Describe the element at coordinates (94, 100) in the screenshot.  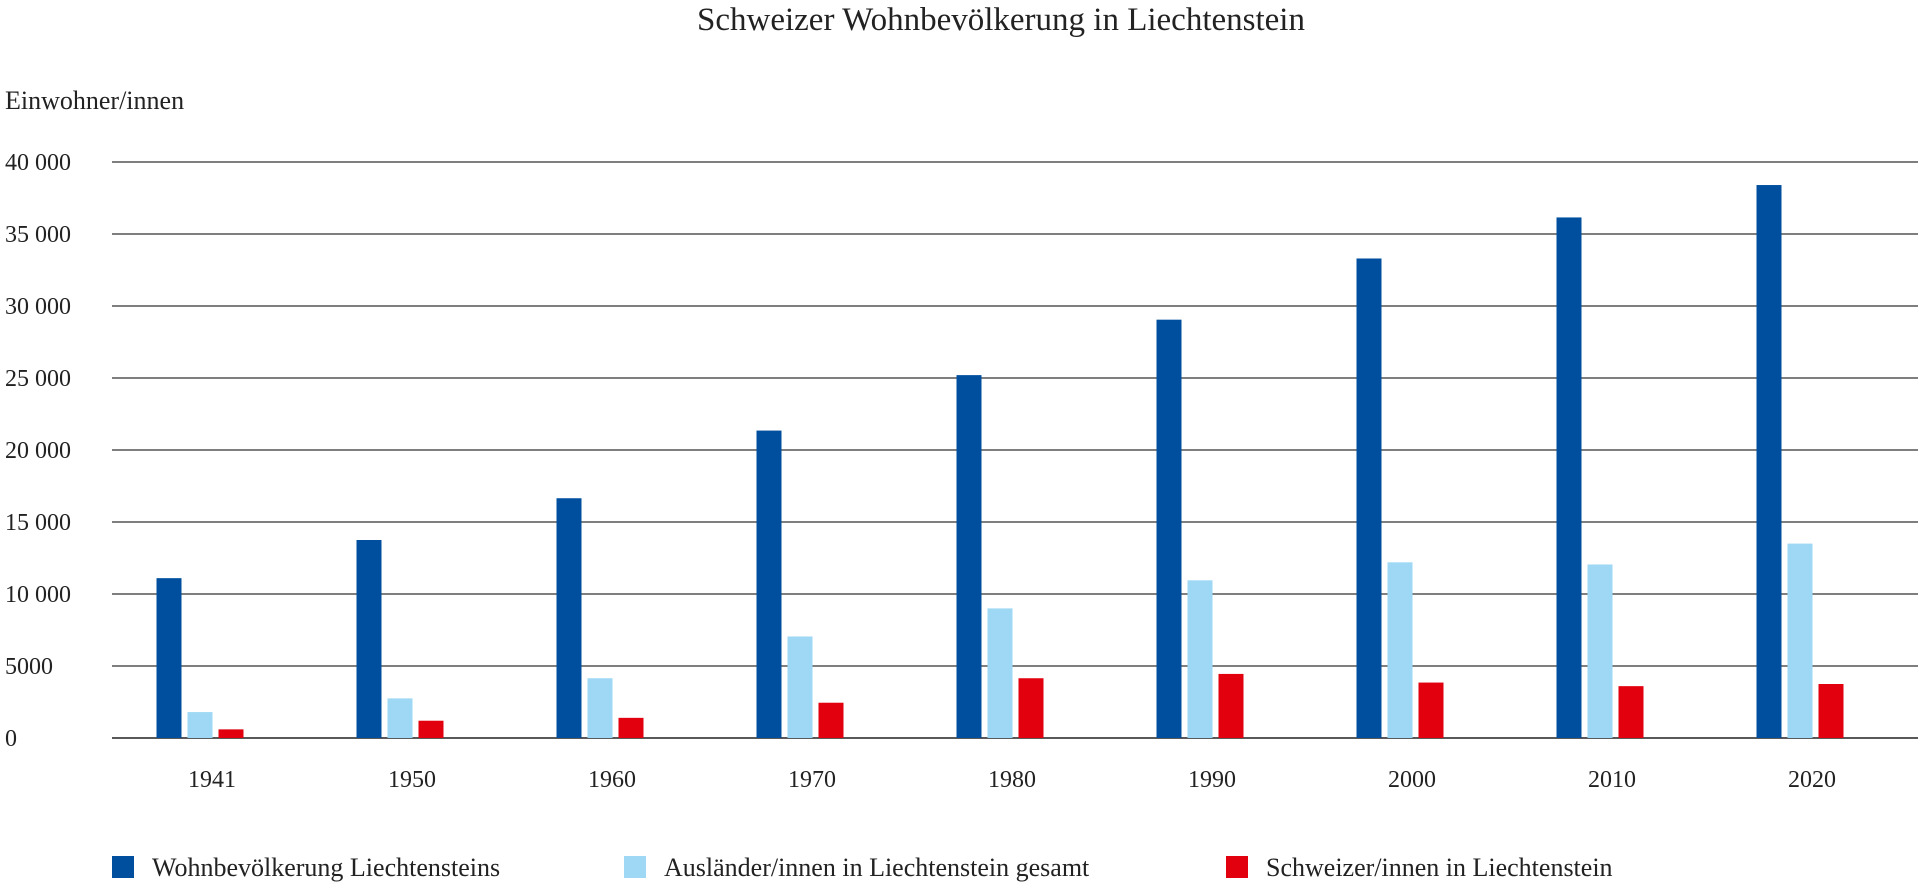
I see `y-axis-label: Einwohner/innen` at that location.